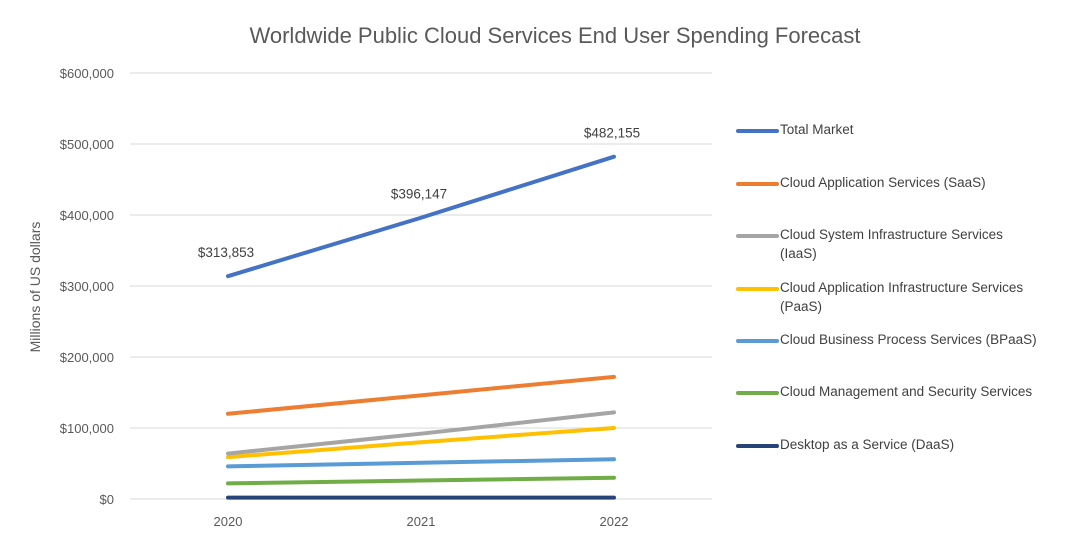 The height and width of the screenshot is (553, 1092). Describe the element at coordinates (35, 287) in the screenshot. I see `y-axis-label: Millions of US dollars` at that location.